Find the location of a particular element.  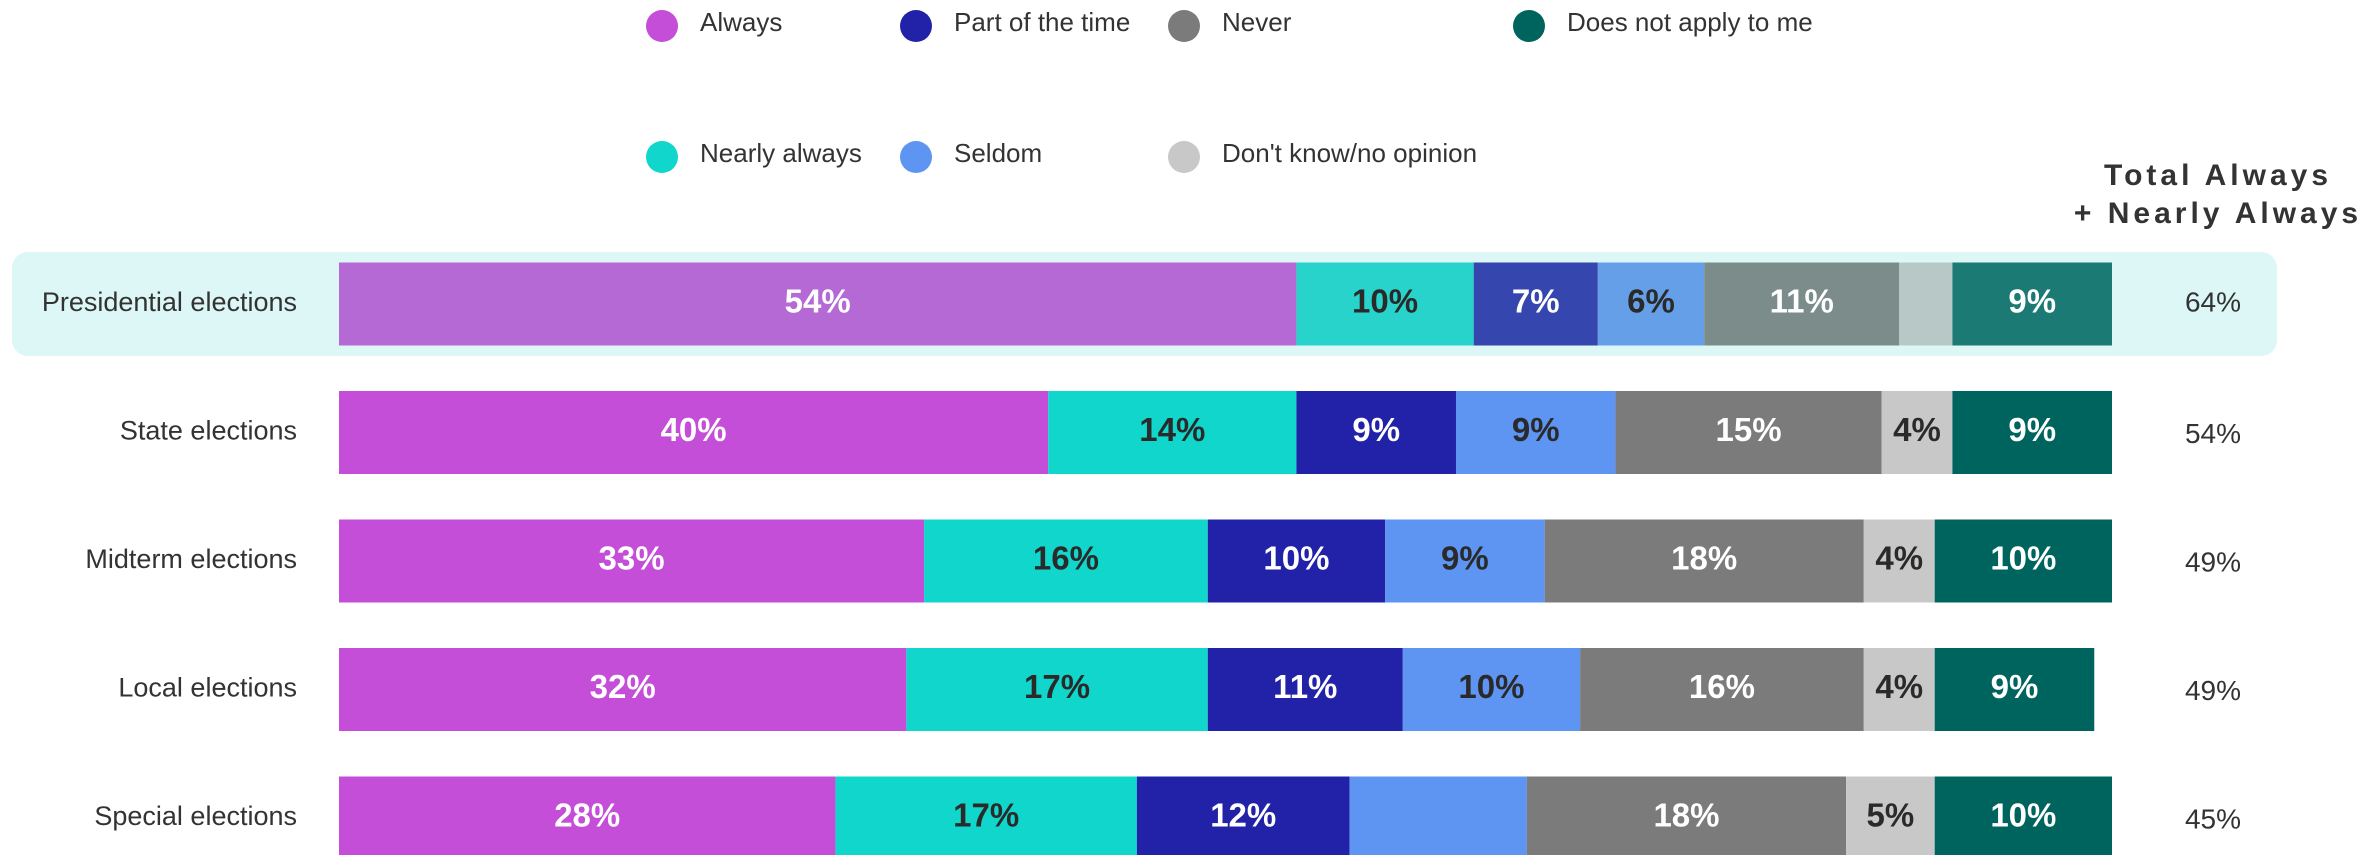

data-label: 40% is located at coordinates (694, 429).